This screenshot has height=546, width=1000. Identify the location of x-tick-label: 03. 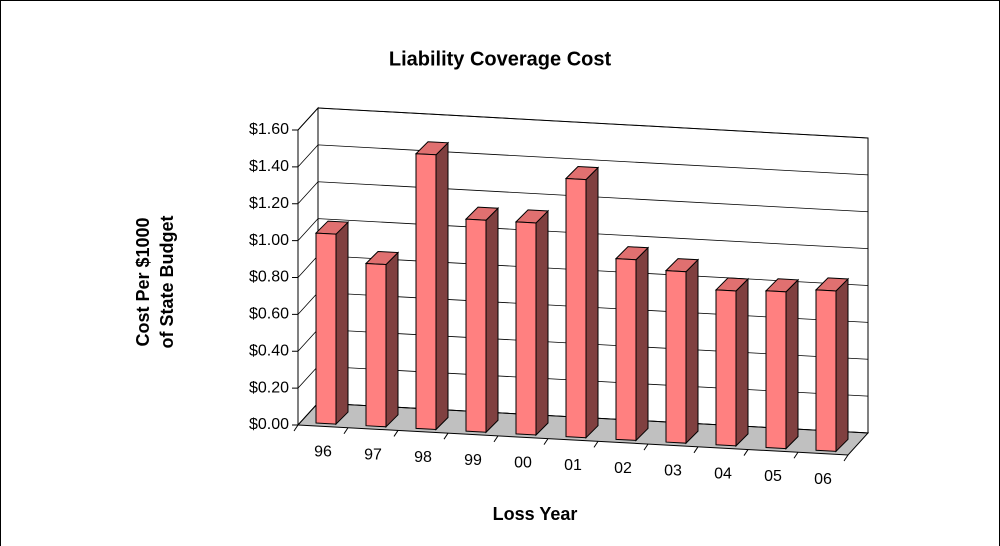
(673, 471).